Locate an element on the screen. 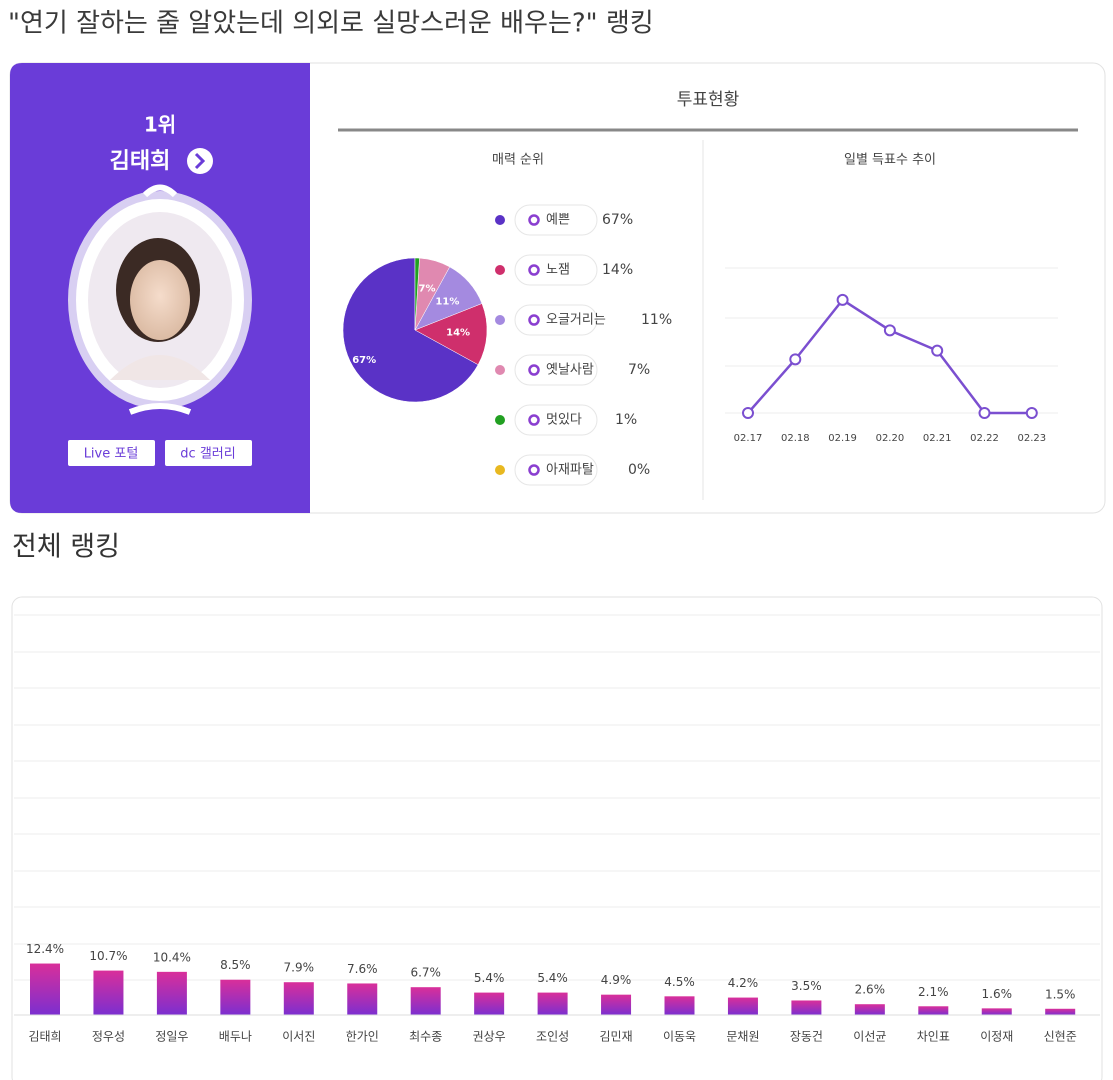 This screenshot has height=1080, width=1113. bar-value-label: 4.5% is located at coordinates (679, 982).